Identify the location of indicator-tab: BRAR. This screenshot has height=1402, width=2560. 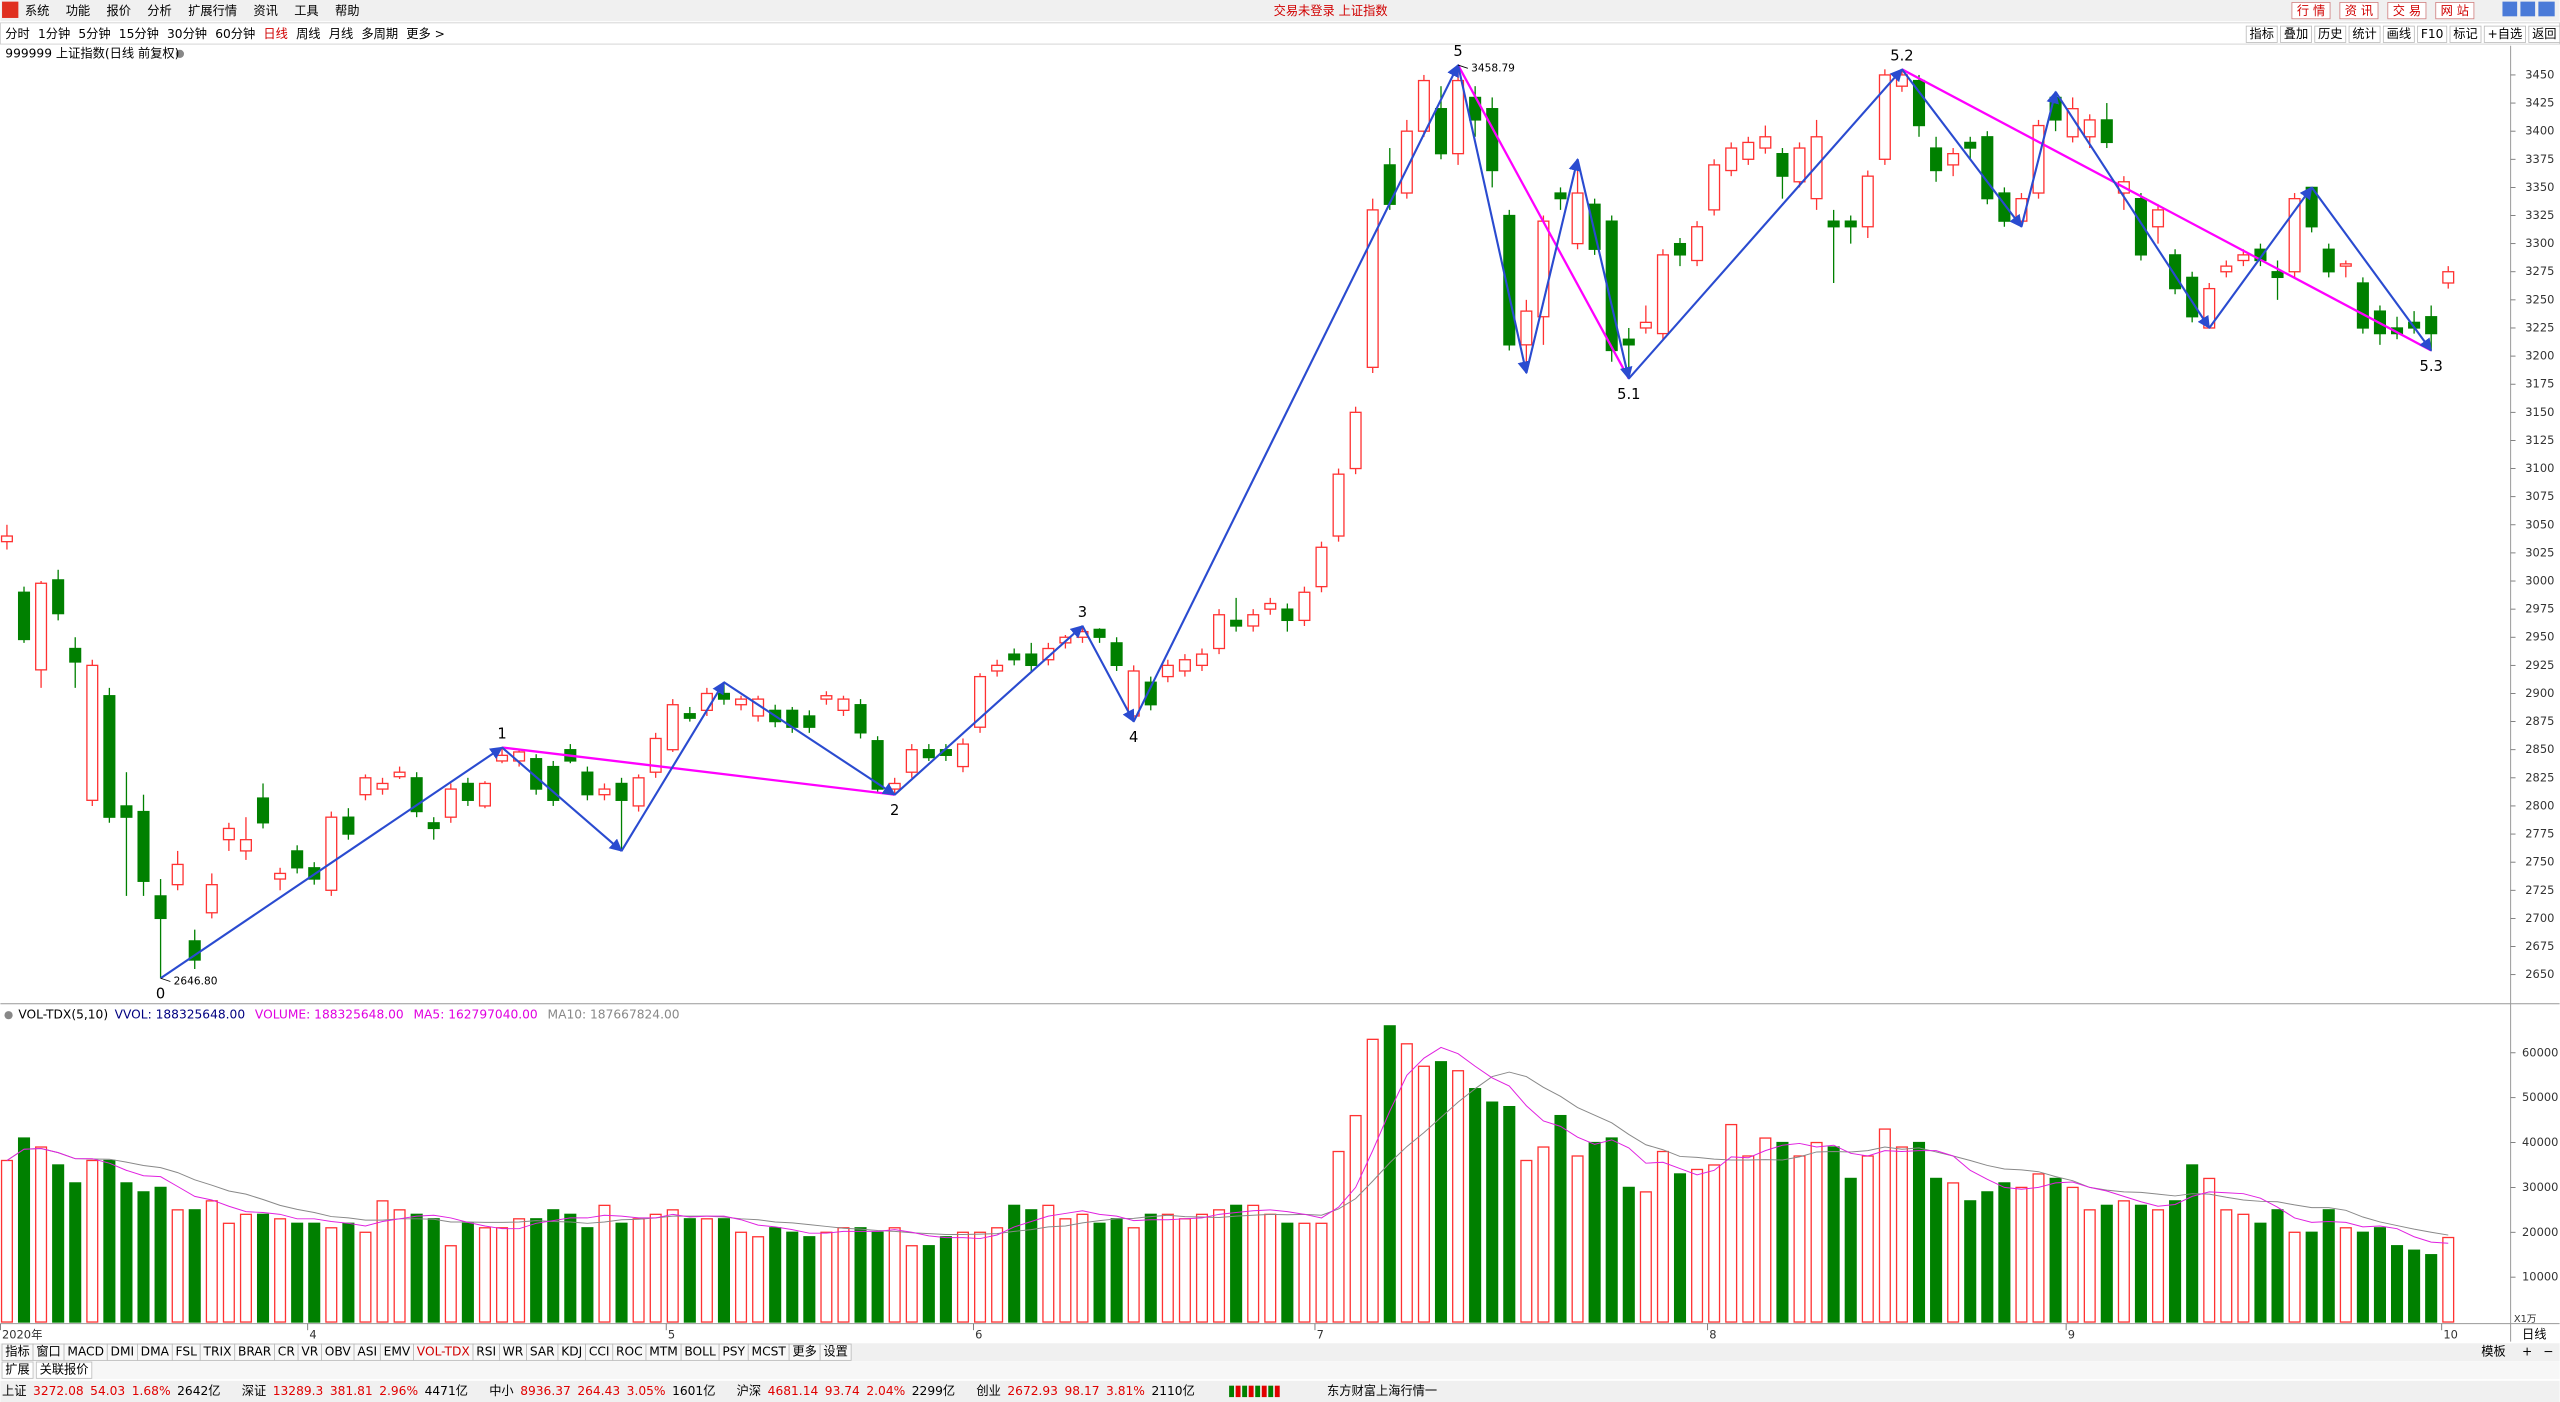
(255, 1352).